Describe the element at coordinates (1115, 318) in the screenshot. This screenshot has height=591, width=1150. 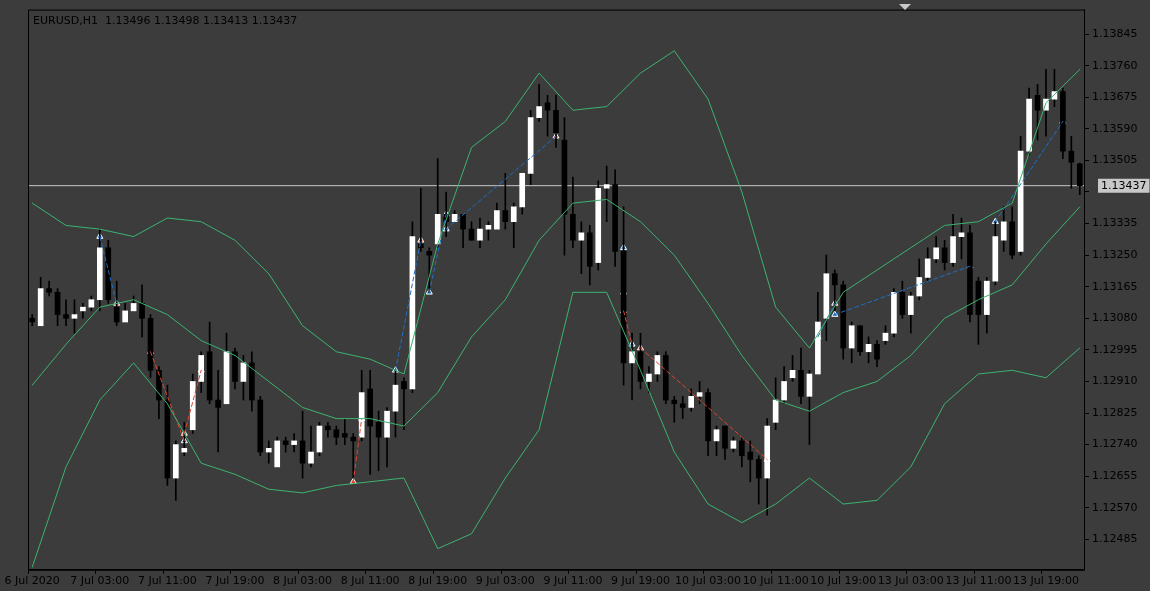
I see `y-tick-label: 1.13080` at that location.